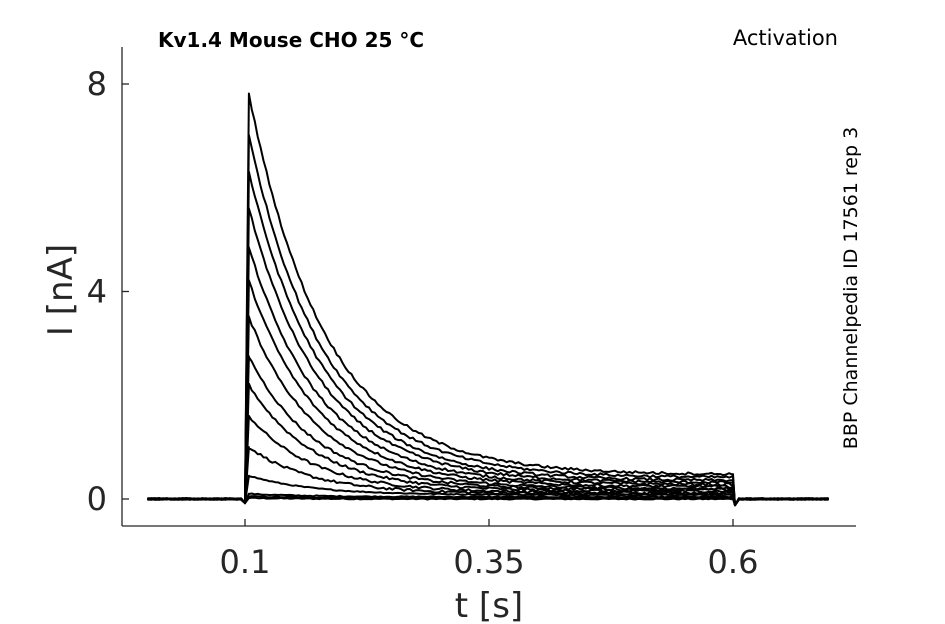 The image size is (945, 624). What do you see at coordinates (245, 562) in the screenshot?
I see `x-tick-label: 0.1` at bounding box center [245, 562].